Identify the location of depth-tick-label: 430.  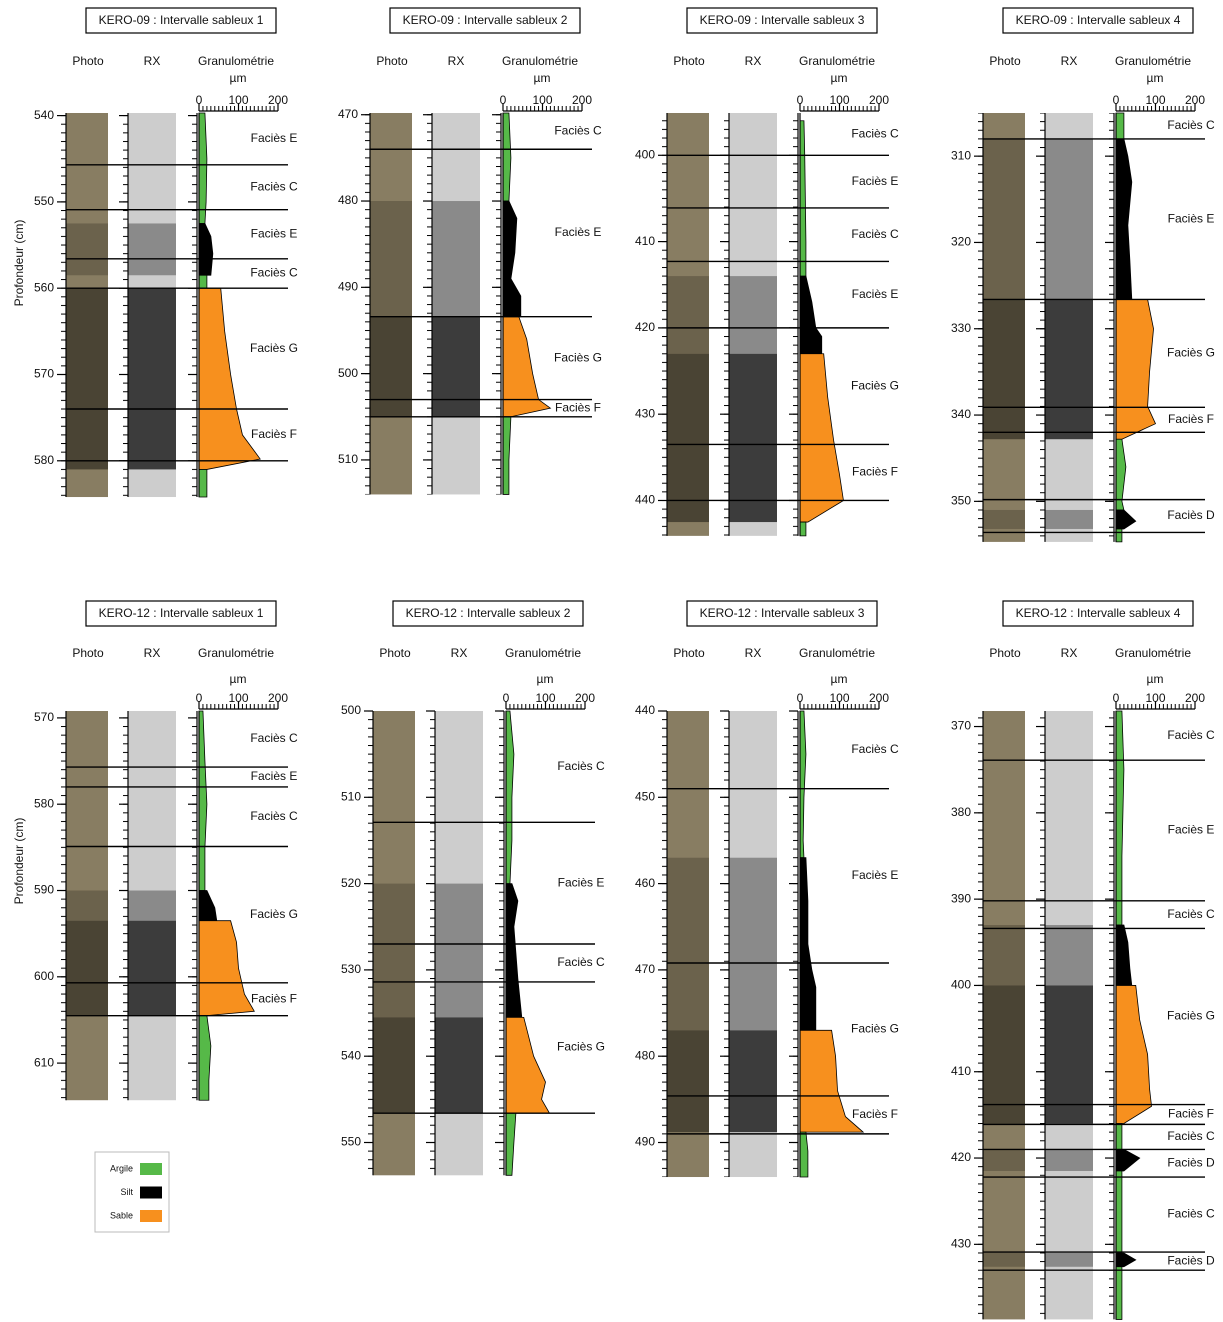
(645, 413).